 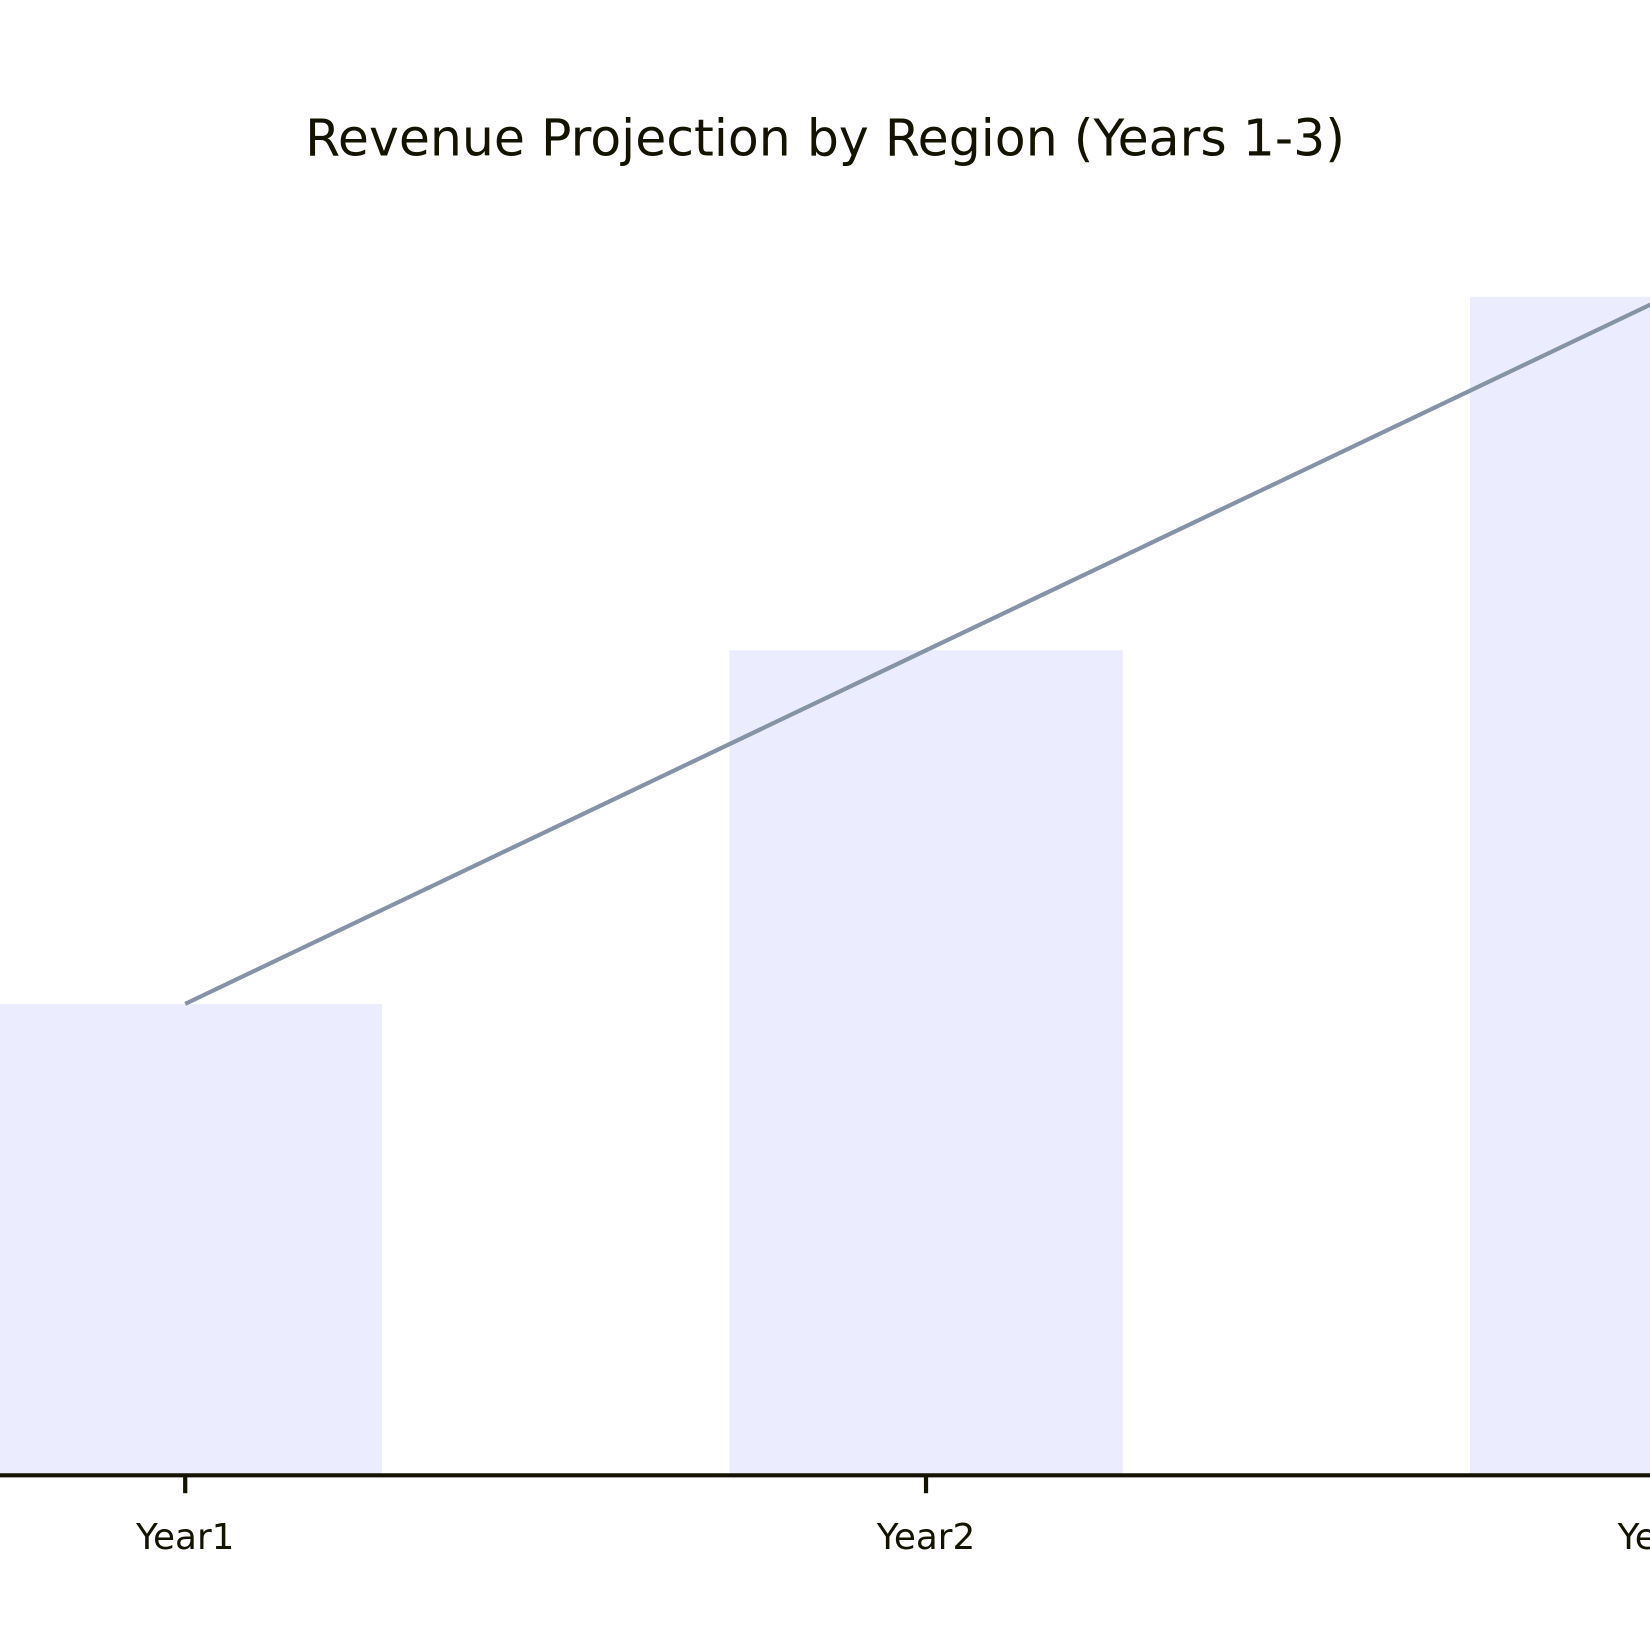 What do you see at coordinates (825, 138) in the screenshot?
I see `chart-title: Revenue Projection by Region (Years 1-3)` at bounding box center [825, 138].